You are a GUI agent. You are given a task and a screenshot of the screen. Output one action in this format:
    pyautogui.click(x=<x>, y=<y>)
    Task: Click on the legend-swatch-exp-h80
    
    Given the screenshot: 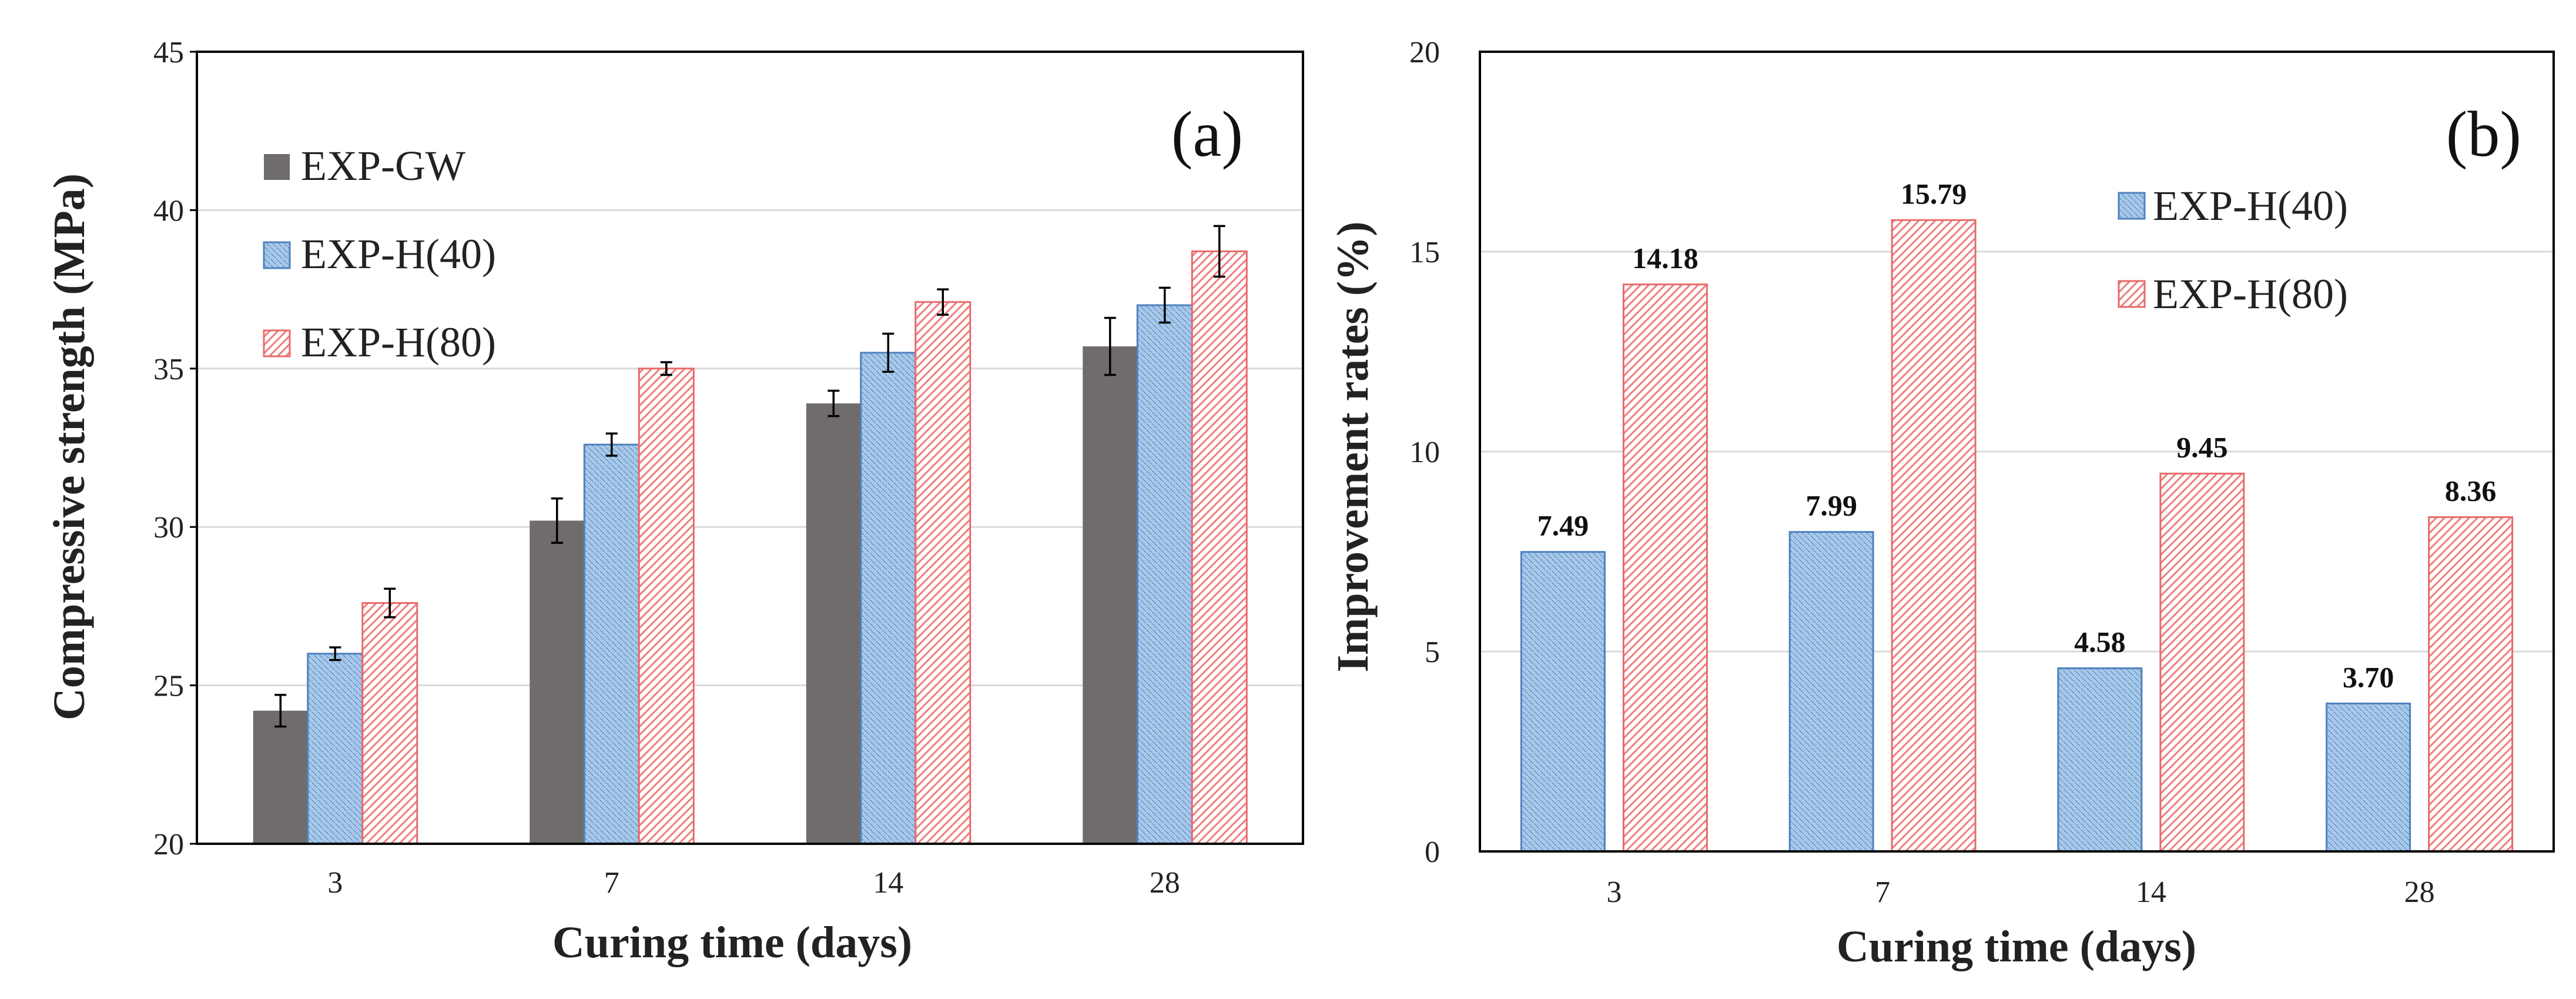 What is the action you would take?
    pyautogui.click(x=277, y=343)
    